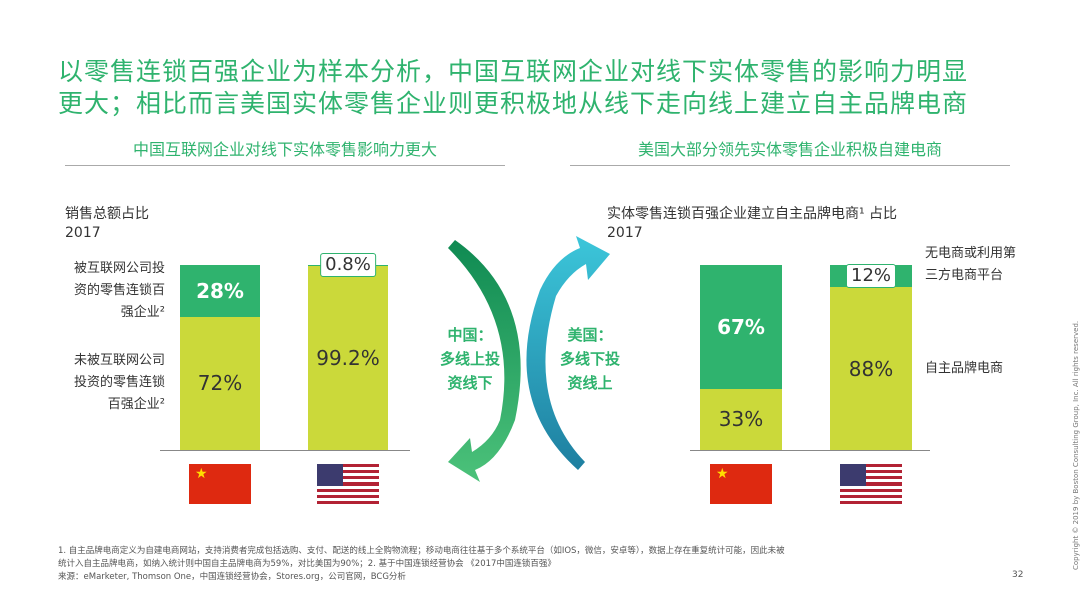 Image resolution: width=1080 pixels, height=608 pixels. I want to click on legend-label: 自主品牌电商, so click(964, 368).